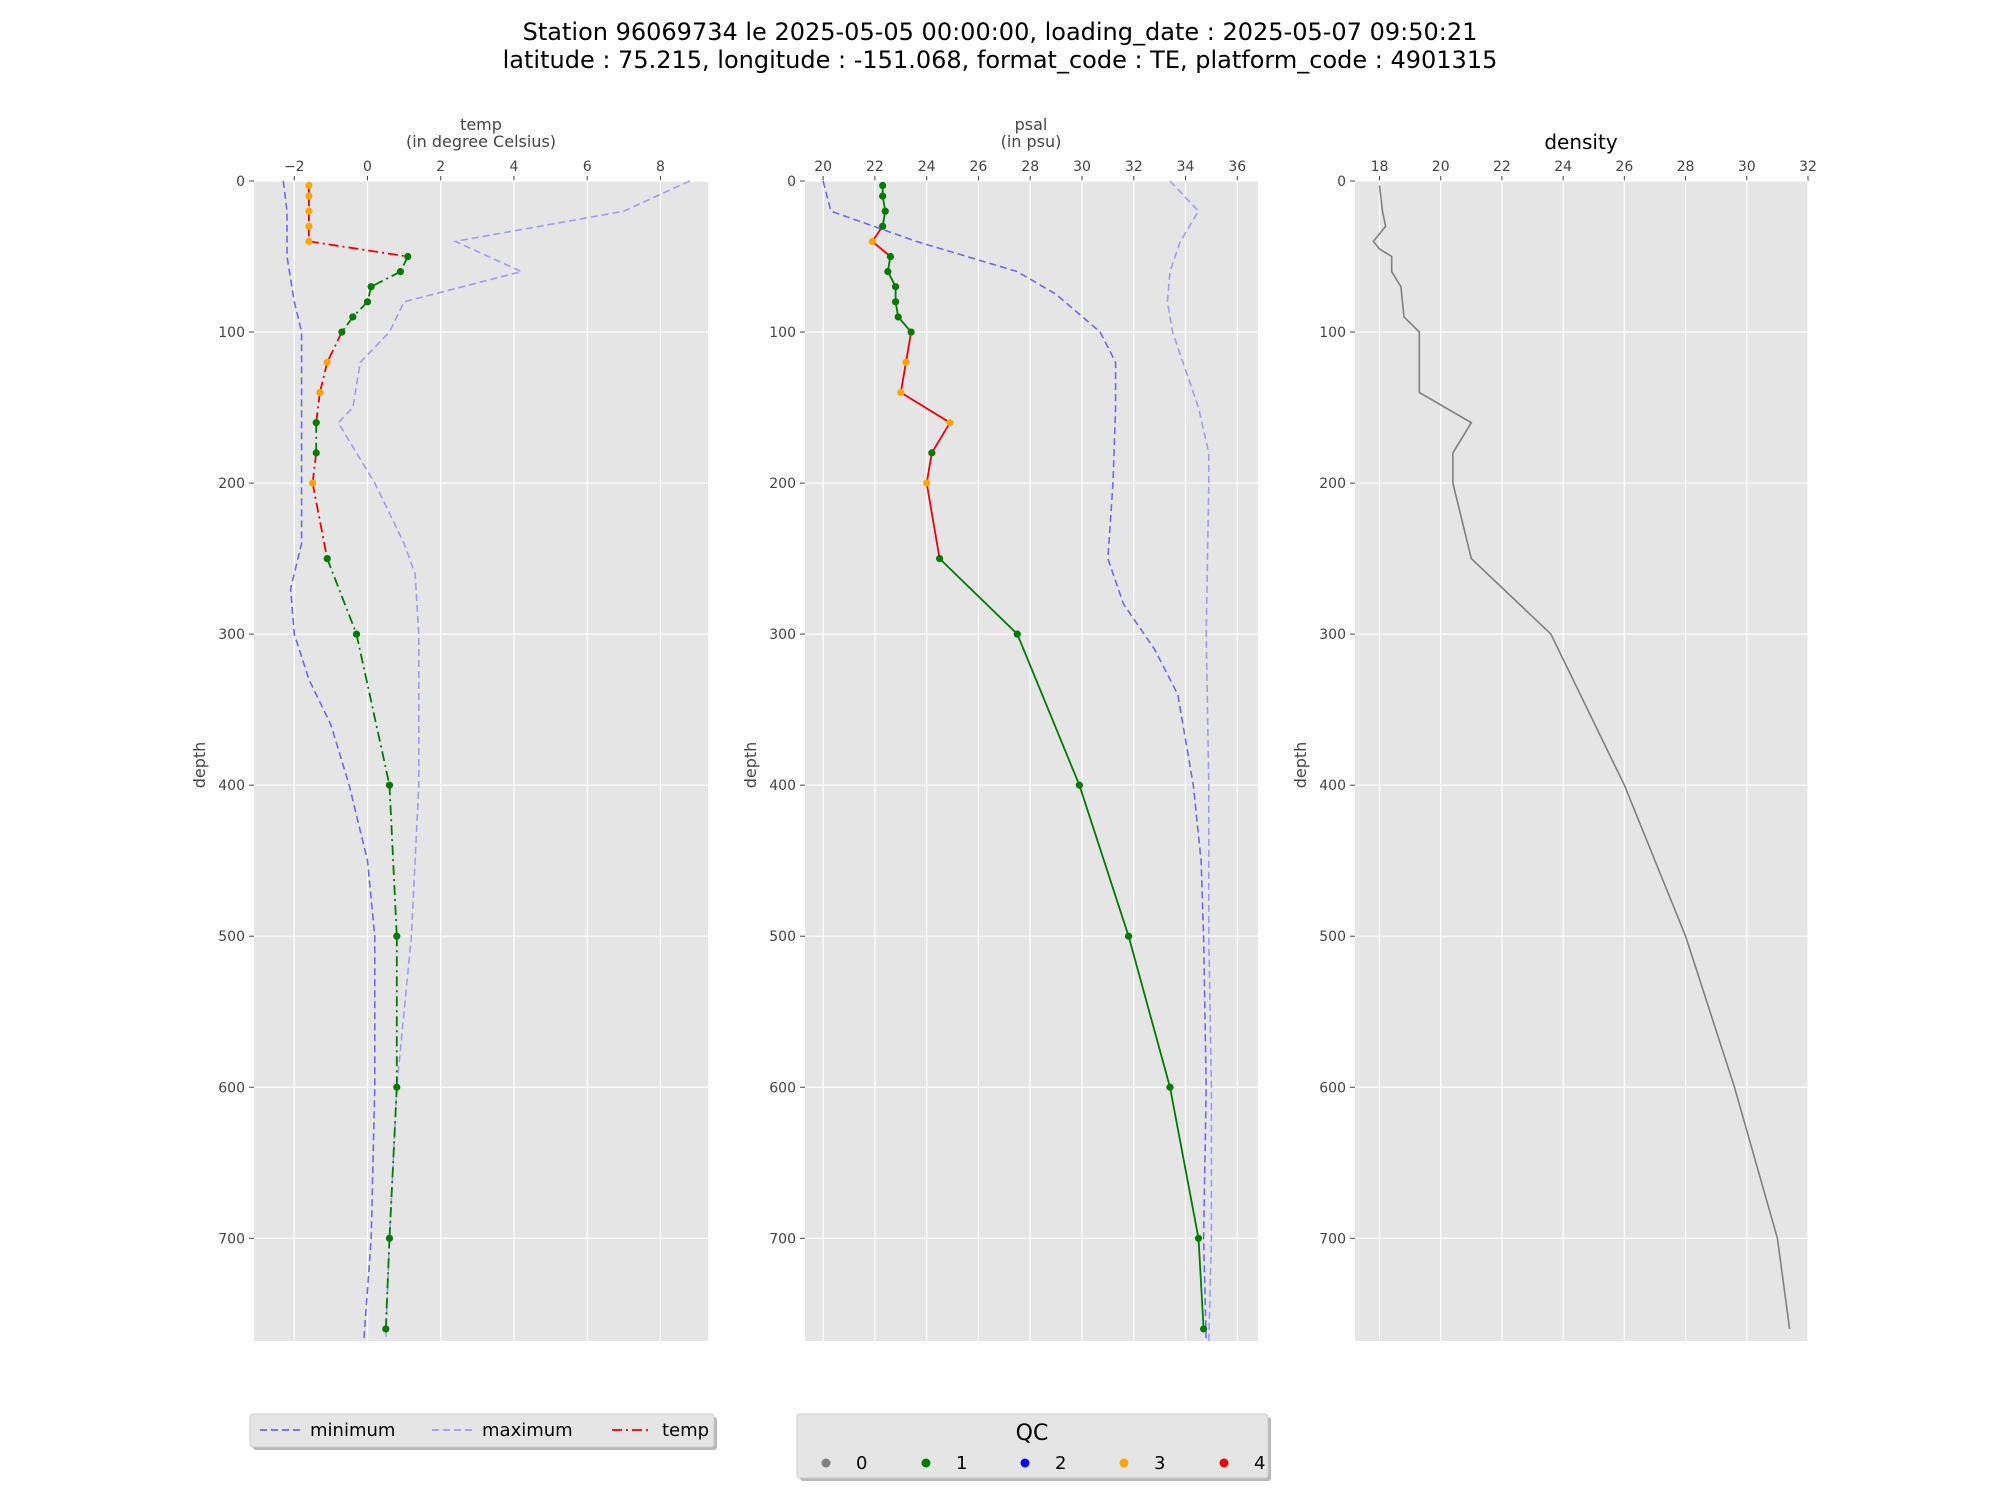 Image resolution: width=2000 pixels, height=1500 pixels. What do you see at coordinates (1502, 167) in the screenshot?
I see `density-xtick-label: 22` at bounding box center [1502, 167].